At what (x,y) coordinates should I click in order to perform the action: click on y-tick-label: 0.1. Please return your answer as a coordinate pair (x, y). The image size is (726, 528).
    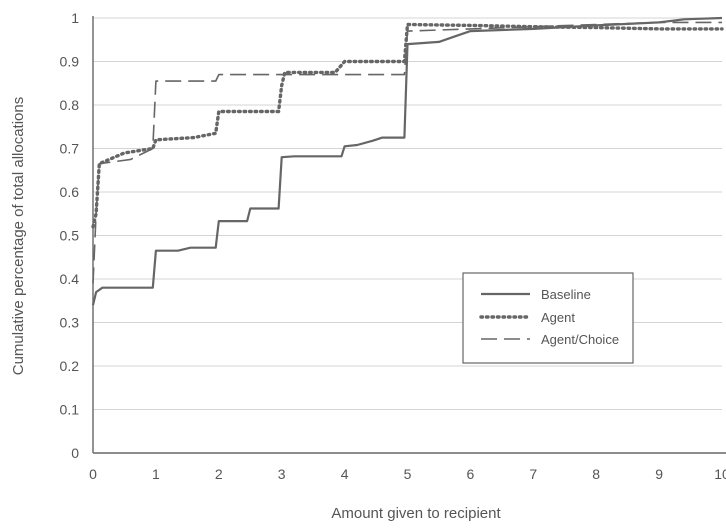
    Looking at the image, I should click on (70, 410).